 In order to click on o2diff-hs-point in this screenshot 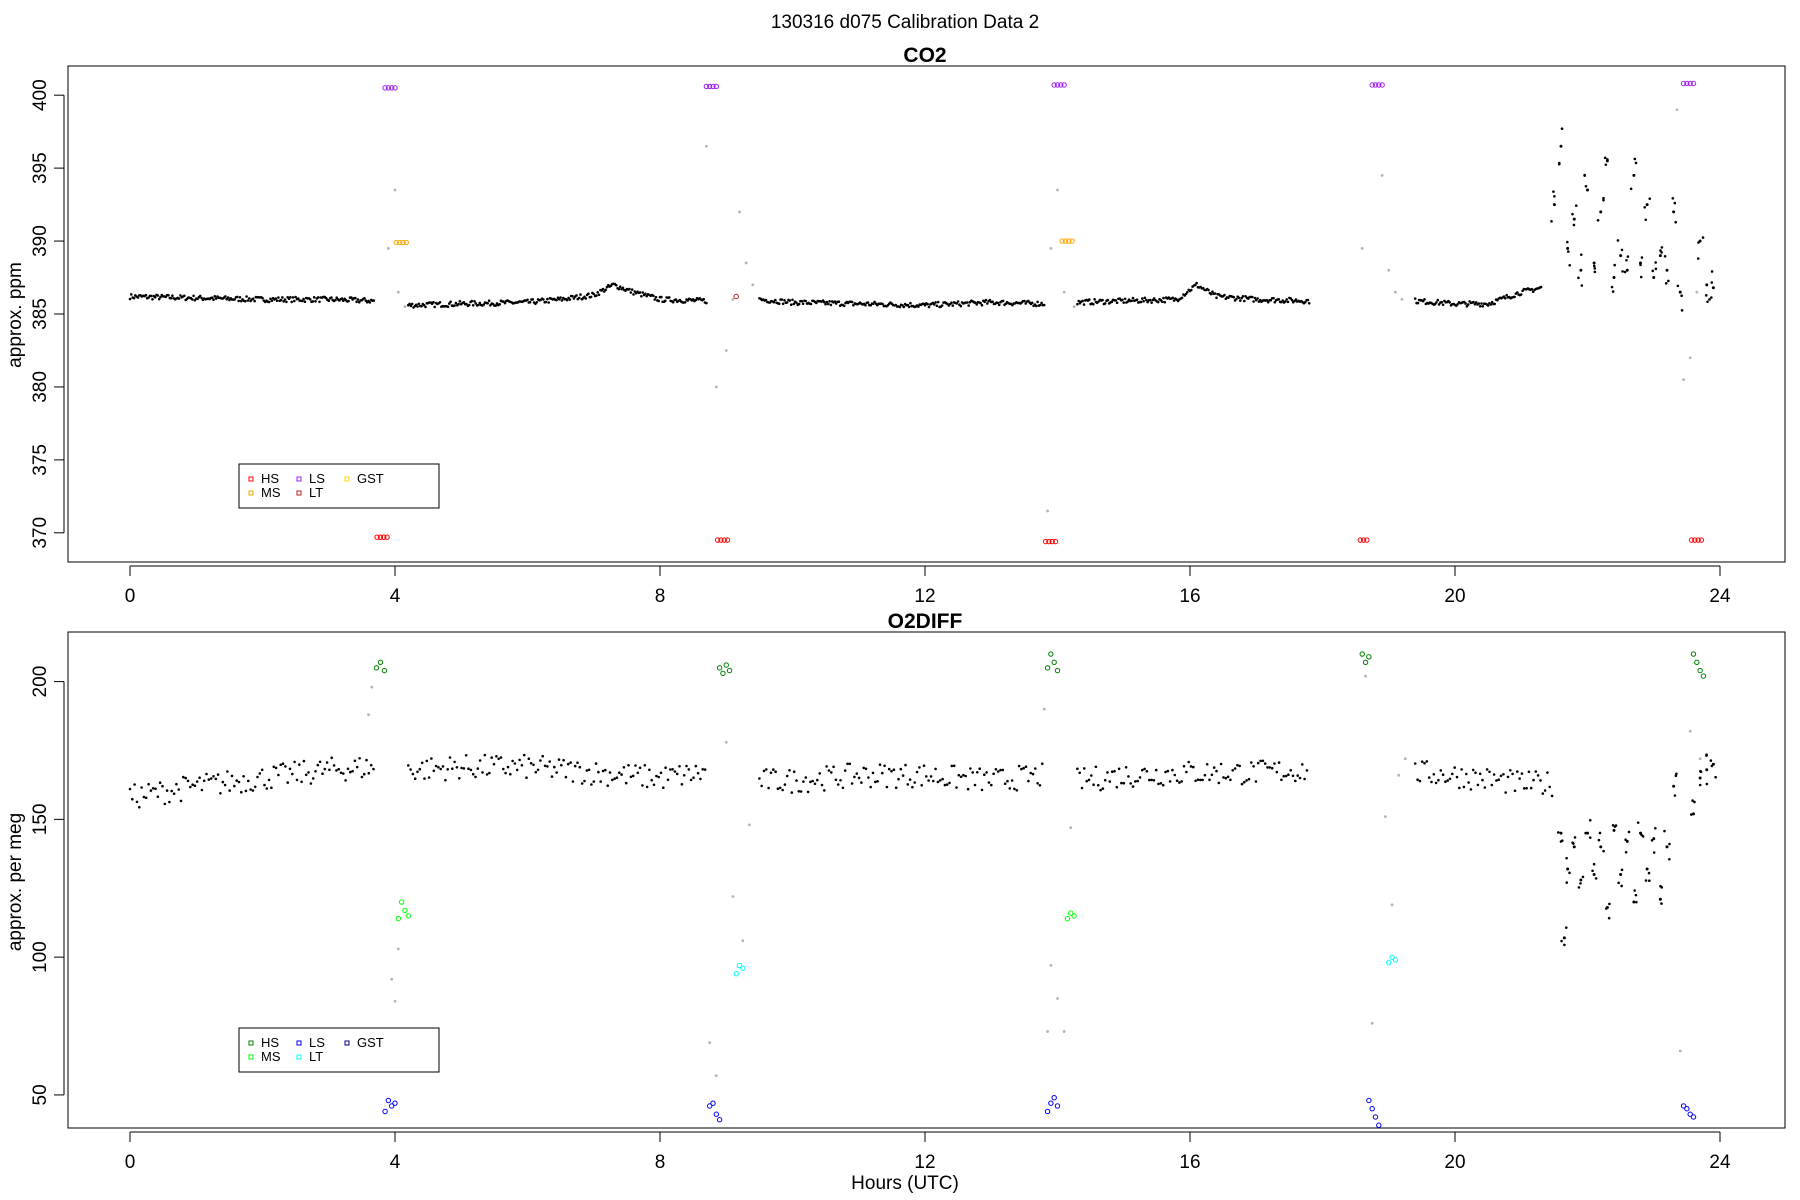, I will do `click(726, 665)`.